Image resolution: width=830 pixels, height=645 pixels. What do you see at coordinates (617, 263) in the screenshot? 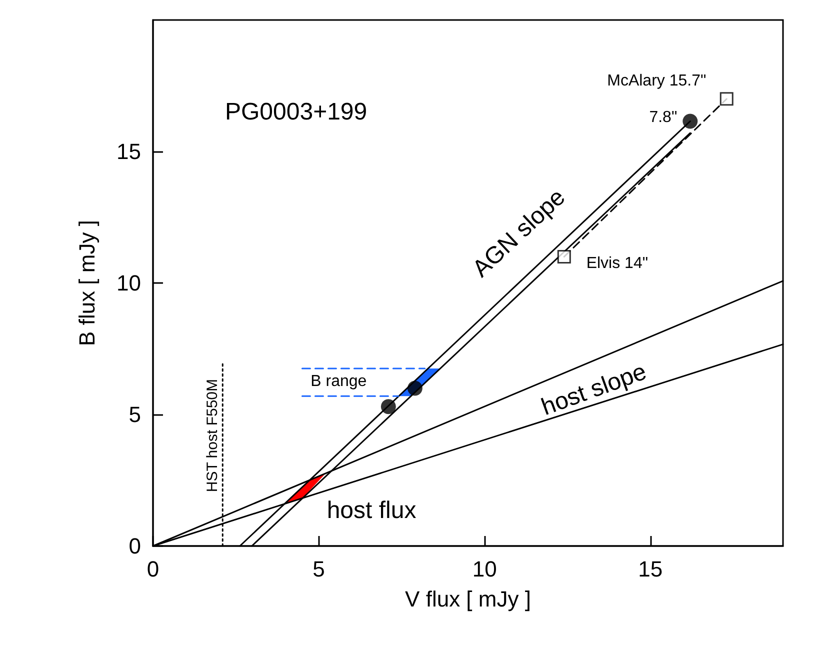
I see `annotation: Elvis 14"` at bounding box center [617, 263].